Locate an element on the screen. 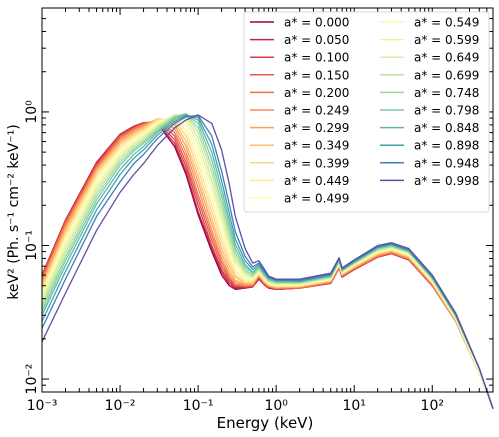 The width and height of the screenshot is (499, 437). x-tick-label: 10⁻¹ is located at coordinates (198, 406).